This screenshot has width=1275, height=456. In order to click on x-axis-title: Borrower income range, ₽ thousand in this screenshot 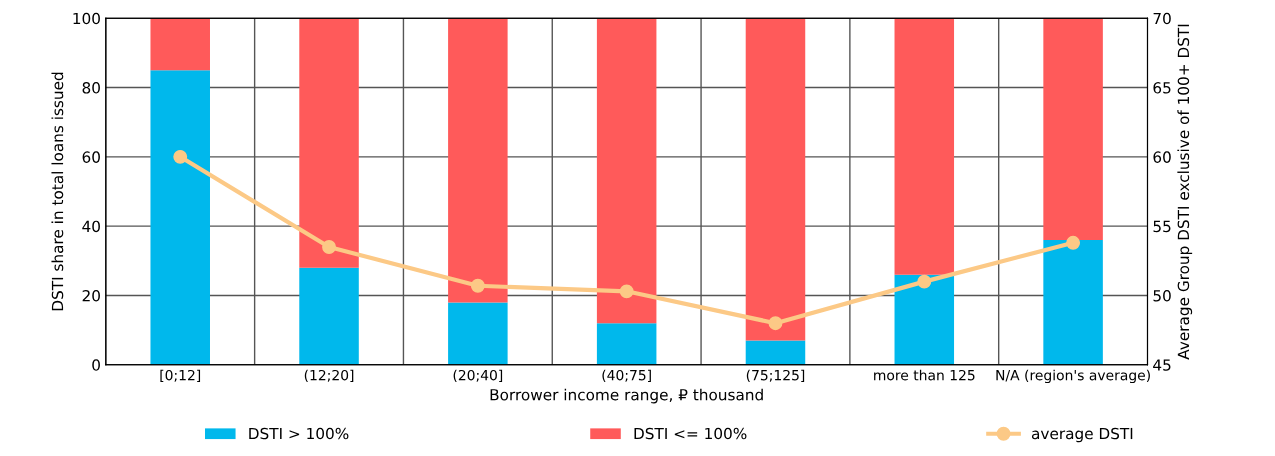, I will do `click(626, 396)`.